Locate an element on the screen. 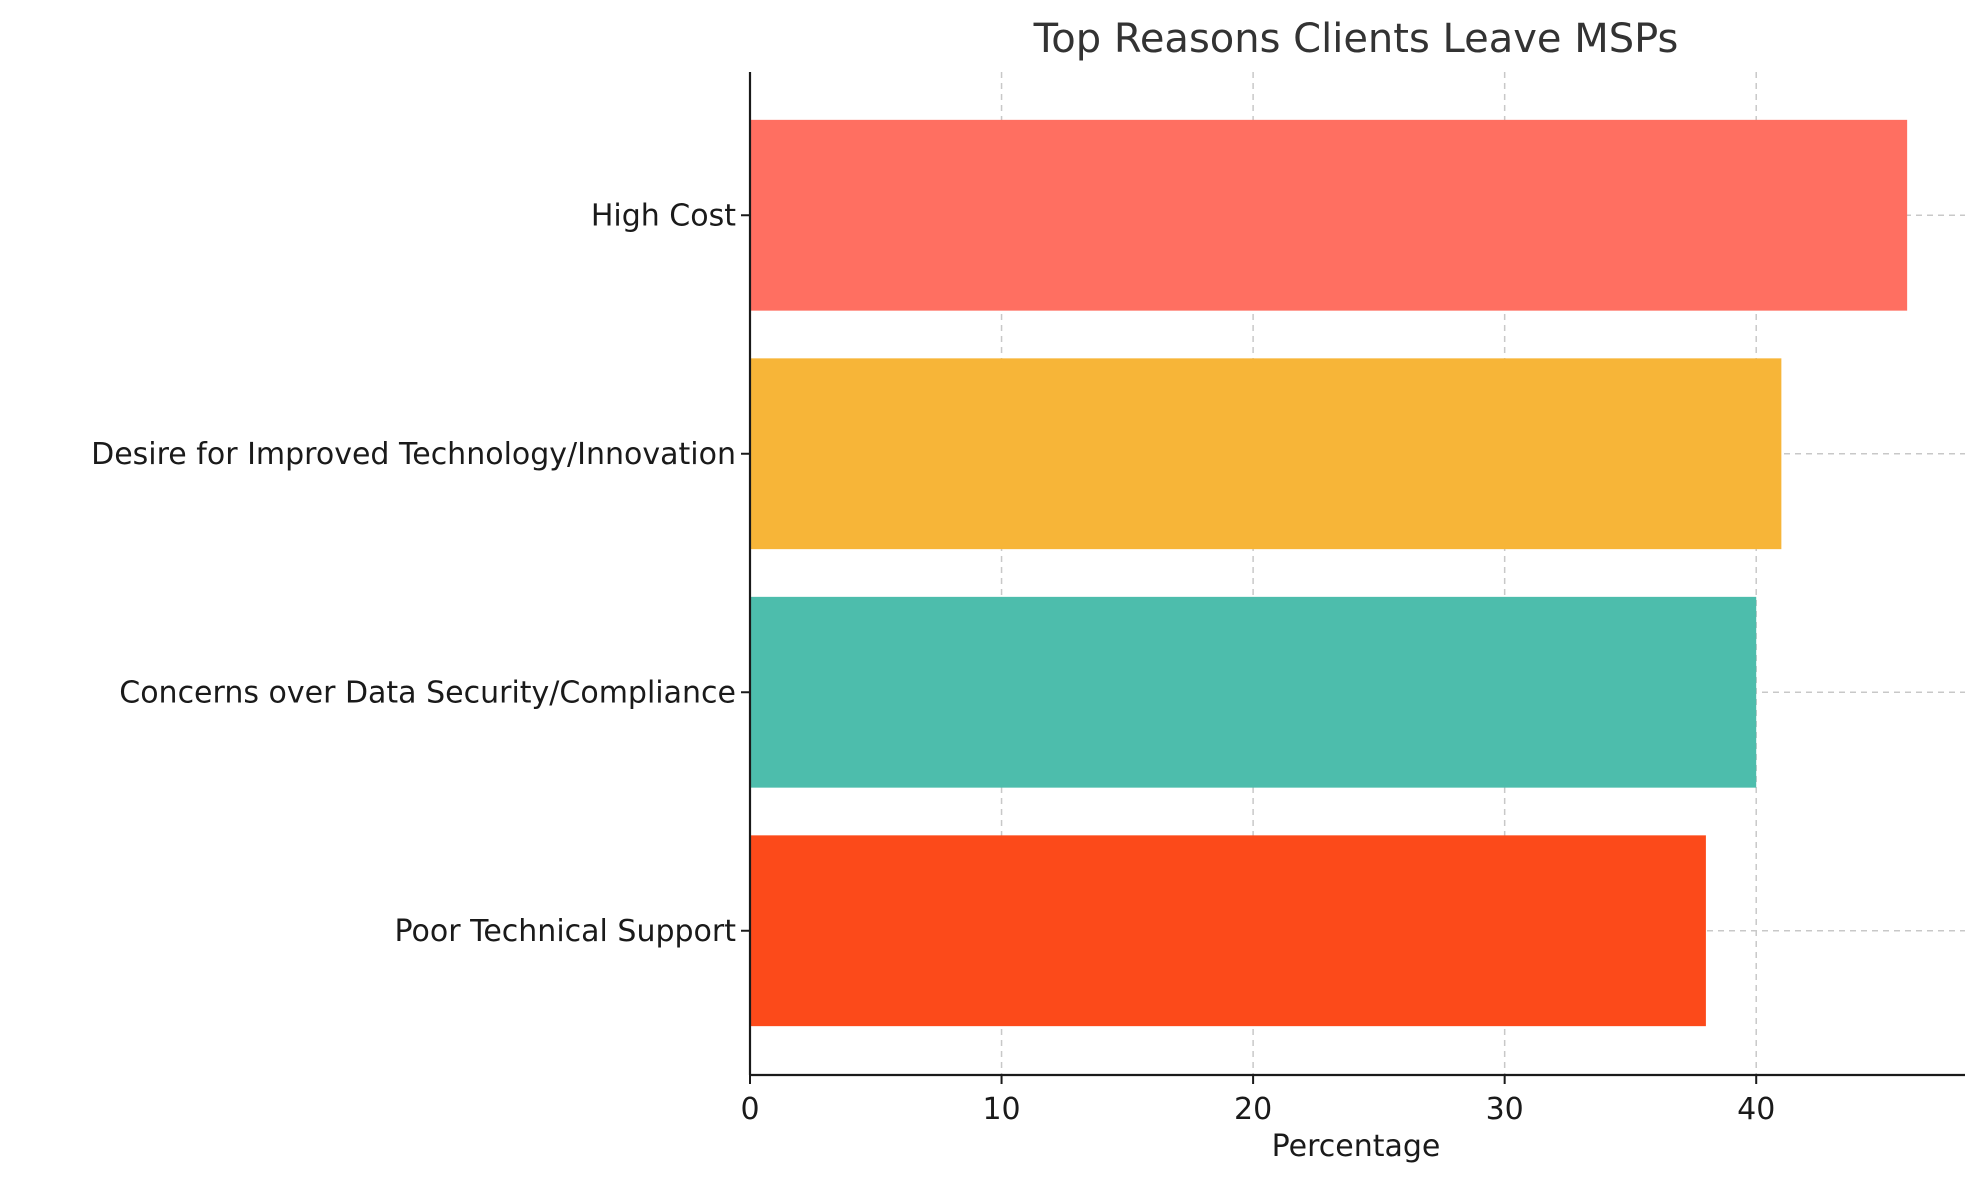  chart-title: Top Reasons Clients Leave MSPs is located at coordinates (1356, 39).